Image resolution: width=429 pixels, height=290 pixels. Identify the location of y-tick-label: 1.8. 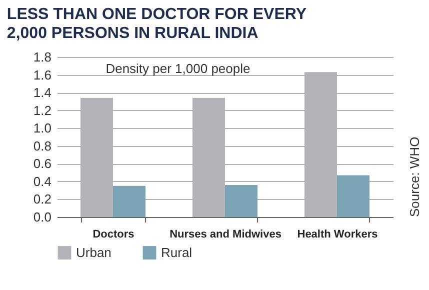
(42, 57).